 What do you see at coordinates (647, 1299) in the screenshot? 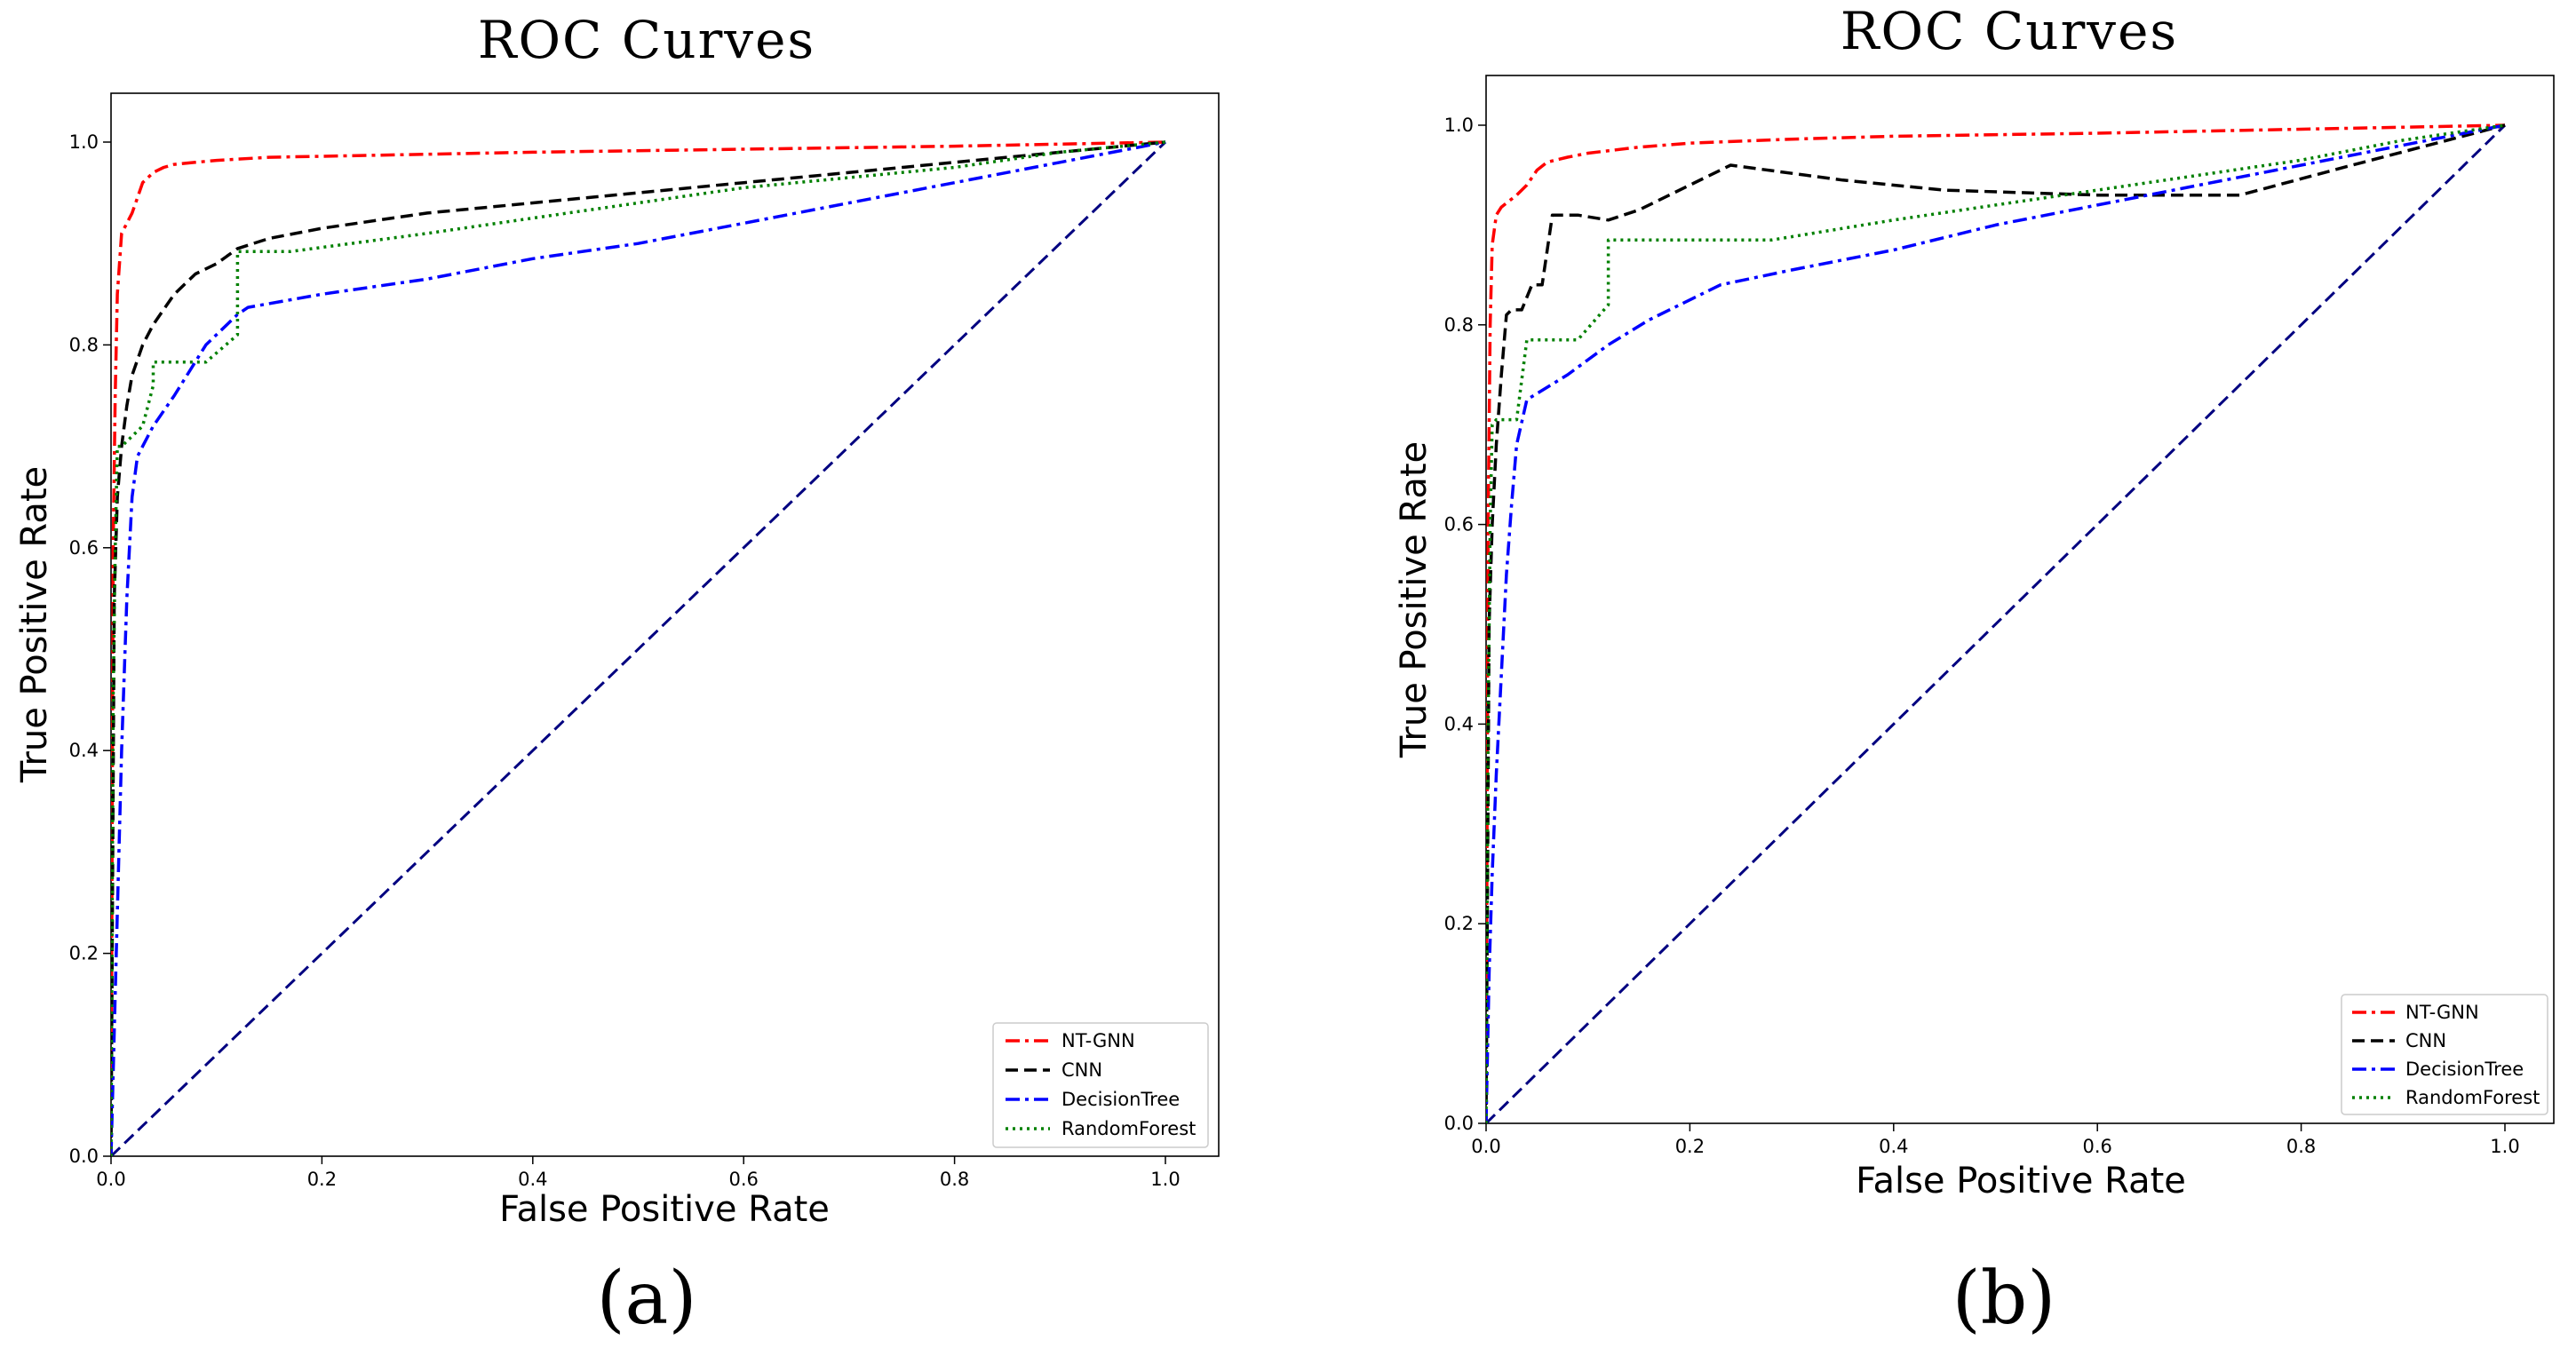
I see `panel-label-a: (a)` at bounding box center [647, 1299].